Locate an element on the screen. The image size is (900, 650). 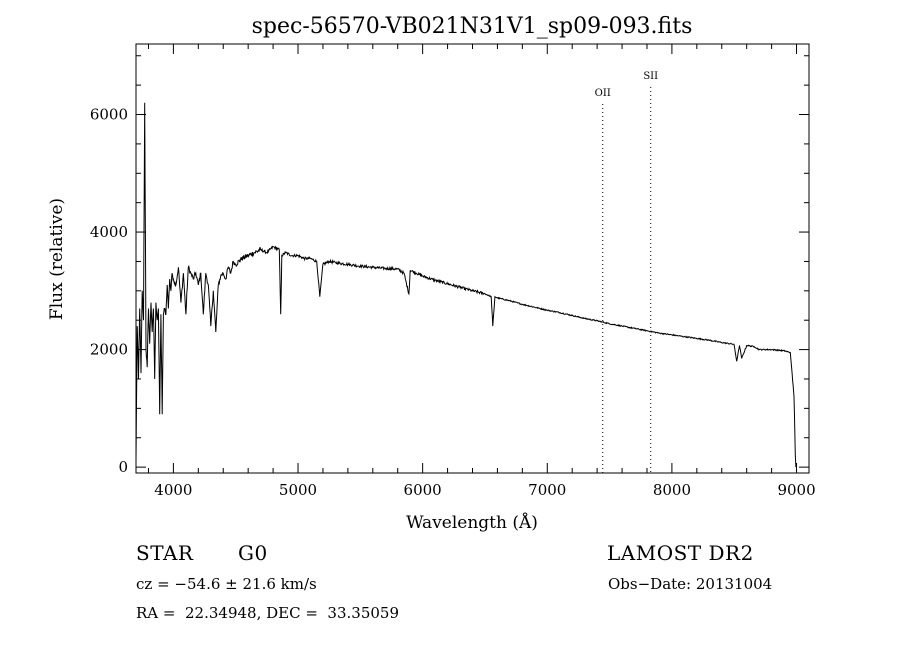
survey-name: LAMOST DR2 is located at coordinates (680, 553).